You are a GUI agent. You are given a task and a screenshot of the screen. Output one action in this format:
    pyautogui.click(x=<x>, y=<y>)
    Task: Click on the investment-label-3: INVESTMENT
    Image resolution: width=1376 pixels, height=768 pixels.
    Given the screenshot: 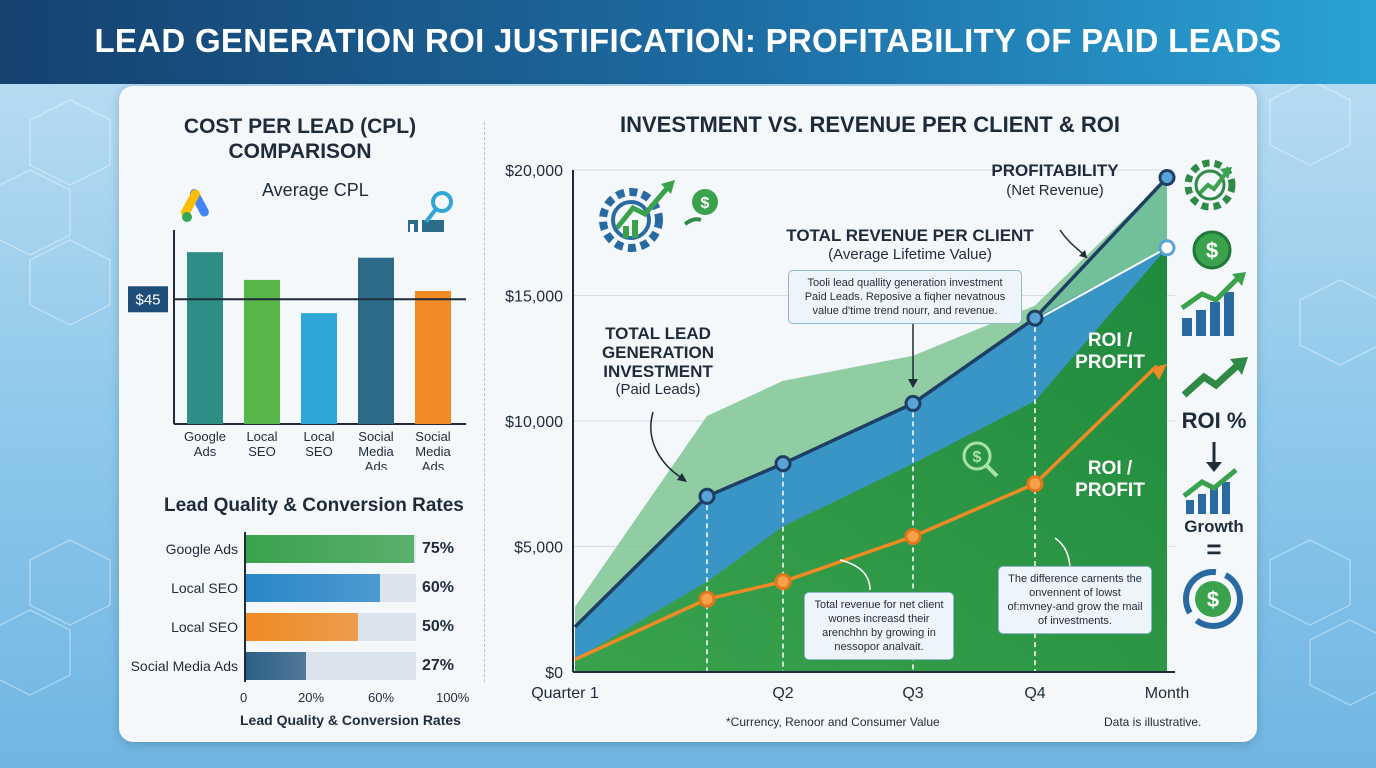 What is the action you would take?
    pyautogui.click(x=658, y=371)
    